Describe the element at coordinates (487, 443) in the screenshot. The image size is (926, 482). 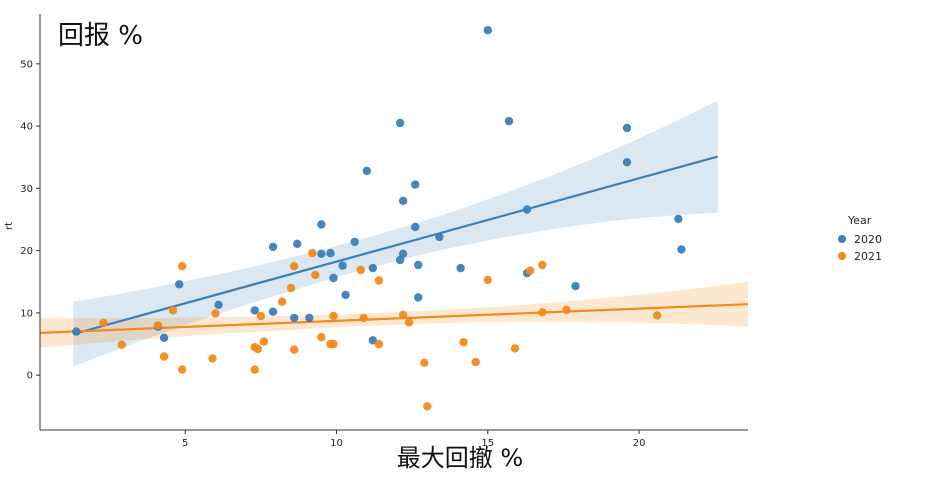
I see `x-tick-label: 15` at that location.